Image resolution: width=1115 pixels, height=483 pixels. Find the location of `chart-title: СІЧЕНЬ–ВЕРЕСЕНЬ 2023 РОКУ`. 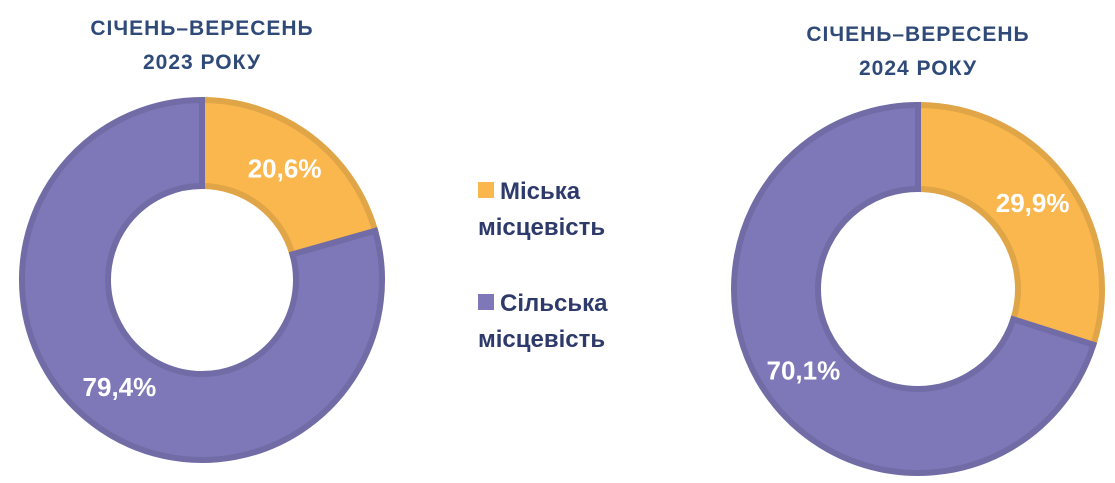

chart-title: СІЧЕНЬ–ВЕРЕСЕНЬ 2023 РОКУ is located at coordinates (202, 45).